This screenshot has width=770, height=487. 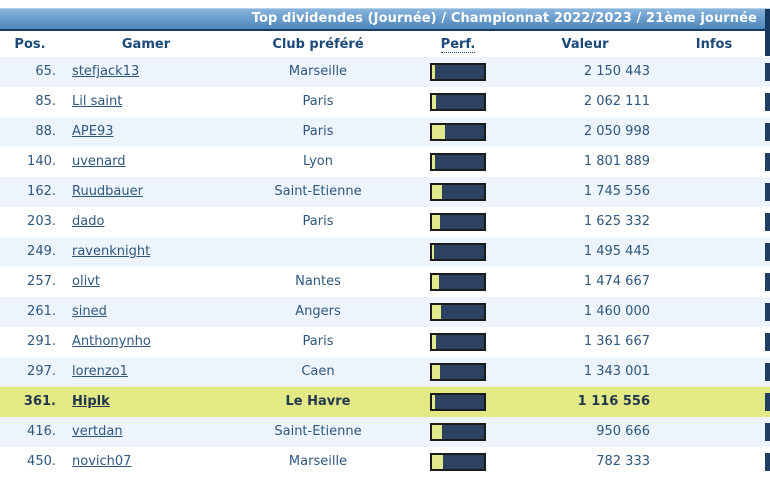 What do you see at coordinates (30, 44) in the screenshot?
I see `column-header-pos: Pos.` at bounding box center [30, 44].